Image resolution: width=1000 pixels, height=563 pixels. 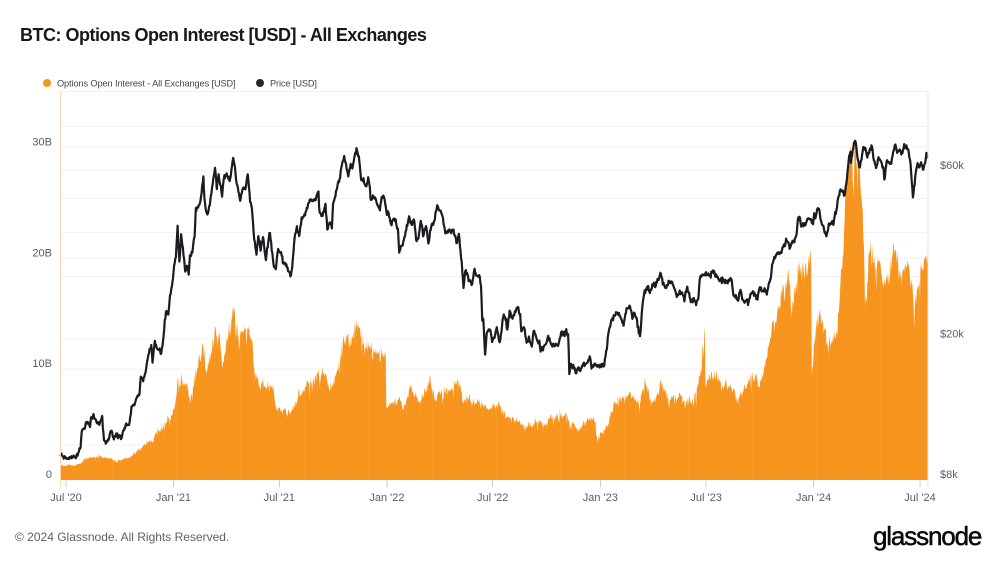 I want to click on svg-text: 0, so click(x=49, y=475).